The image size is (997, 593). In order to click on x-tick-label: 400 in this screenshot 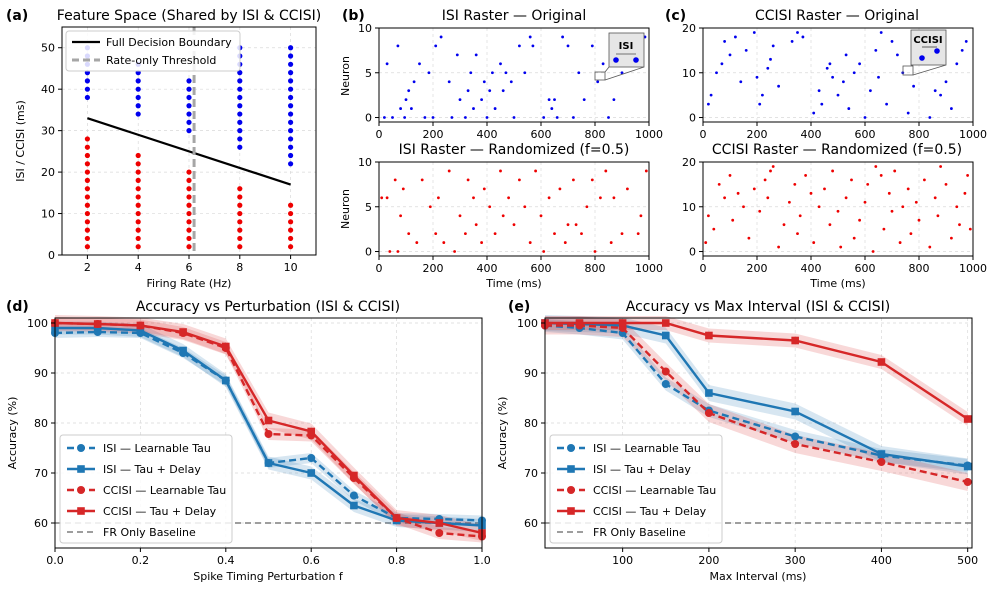, I will do `click(811, 268)`.